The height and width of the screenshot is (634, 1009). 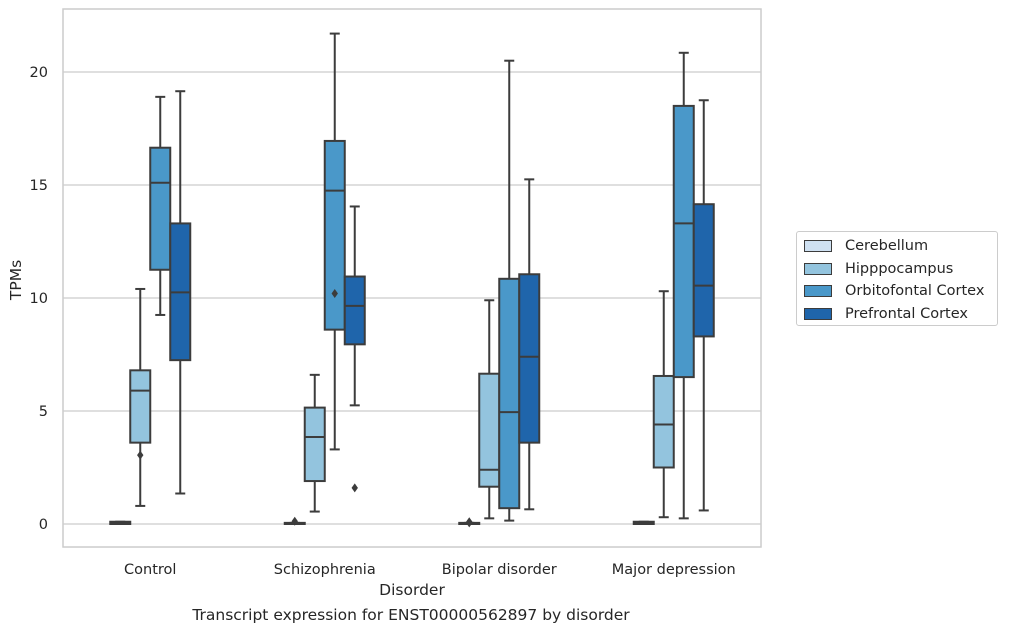 I want to click on legend-item: Hipppocampus, so click(x=900, y=269).